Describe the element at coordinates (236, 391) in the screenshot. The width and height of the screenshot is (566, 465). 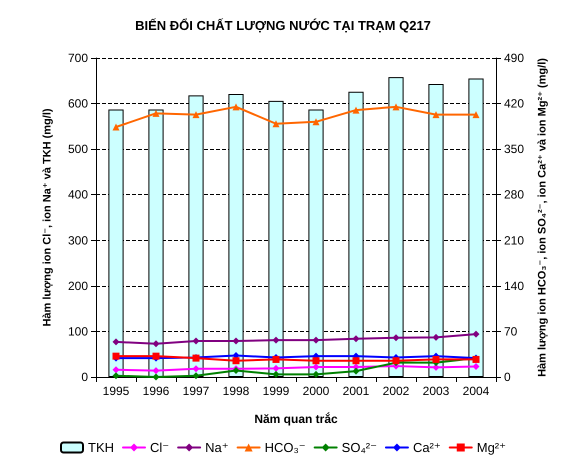
I see `x-tick-label: 1998` at that location.